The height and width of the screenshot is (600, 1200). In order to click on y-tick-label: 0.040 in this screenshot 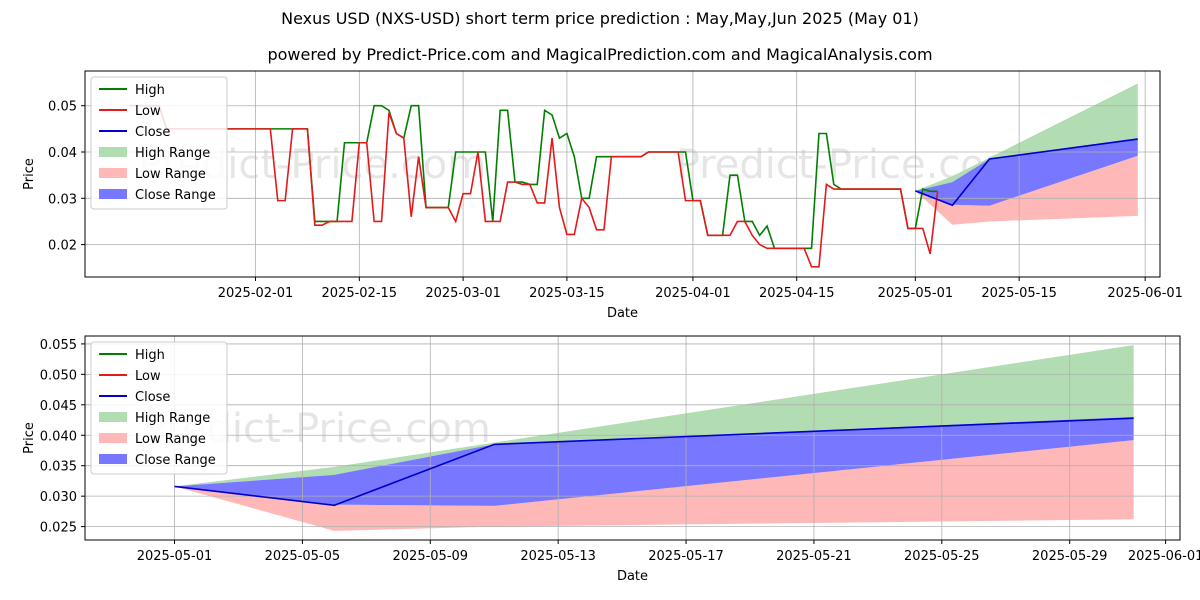, I will do `click(58, 436)`.